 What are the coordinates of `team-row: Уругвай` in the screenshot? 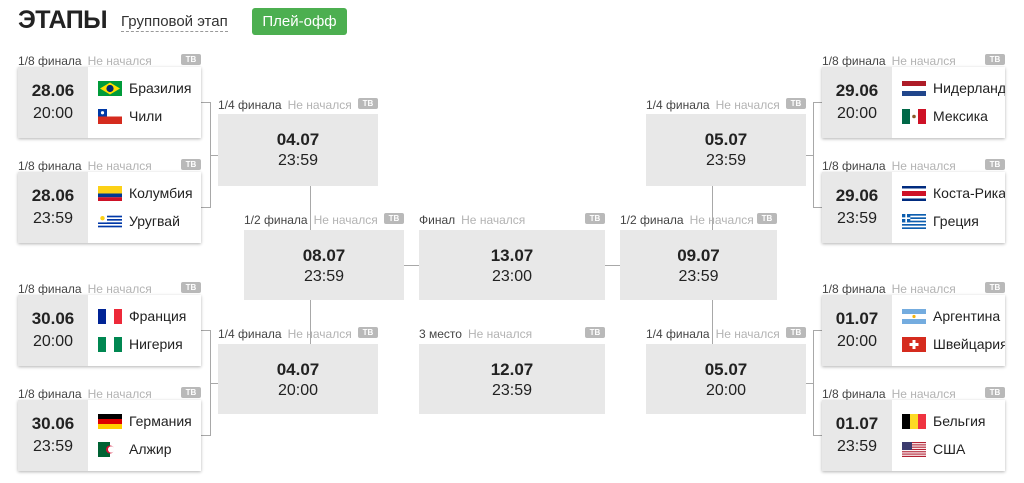 It's located at (149, 221).